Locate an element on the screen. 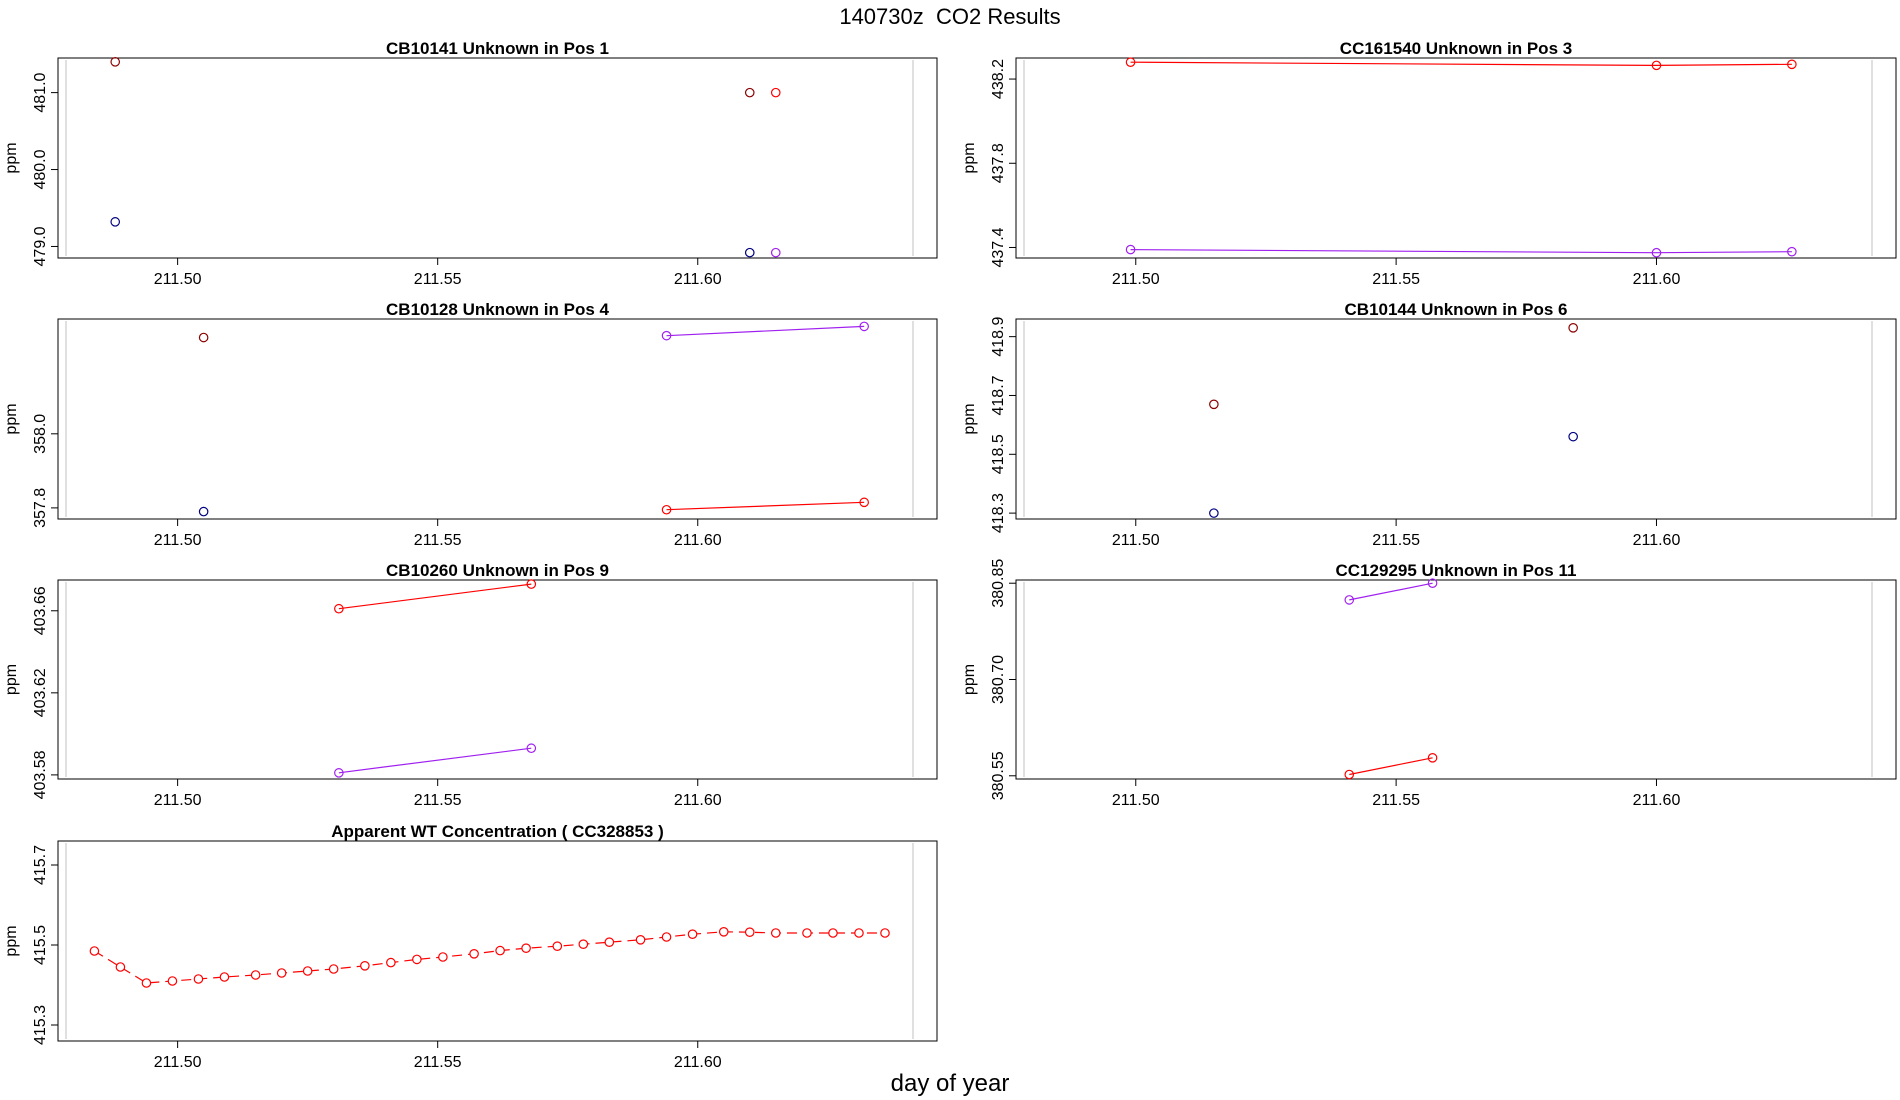 This screenshot has width=1900, height=1100. y-tick-label: 481.0 is located at coordinates (40, 92).